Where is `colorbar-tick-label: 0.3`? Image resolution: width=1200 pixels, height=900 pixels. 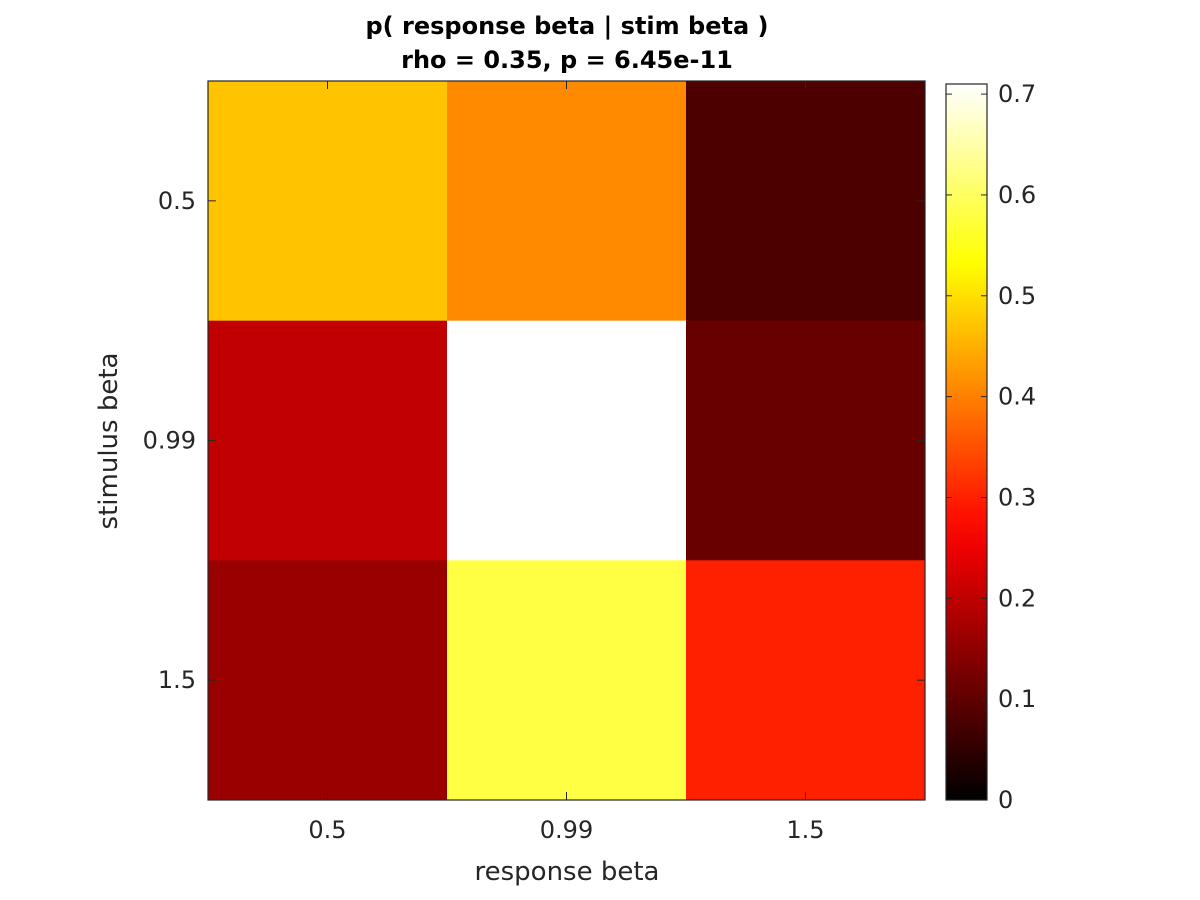 colorbar-tick-label: 0.3 is located at coordinates (1017, 497).